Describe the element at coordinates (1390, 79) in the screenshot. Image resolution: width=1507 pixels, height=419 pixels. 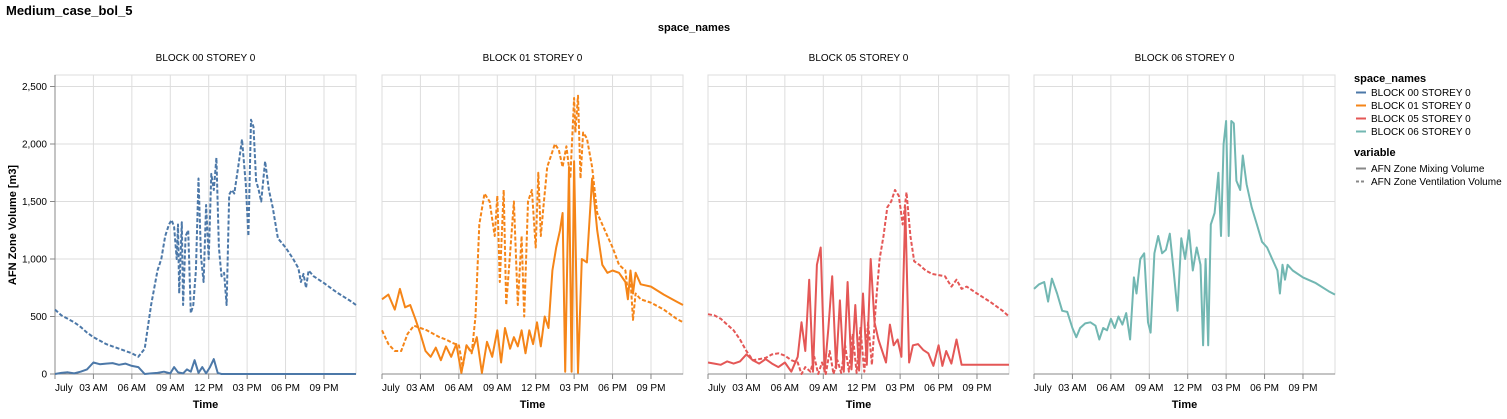
I see `legend-color-title: space_names` at that location.